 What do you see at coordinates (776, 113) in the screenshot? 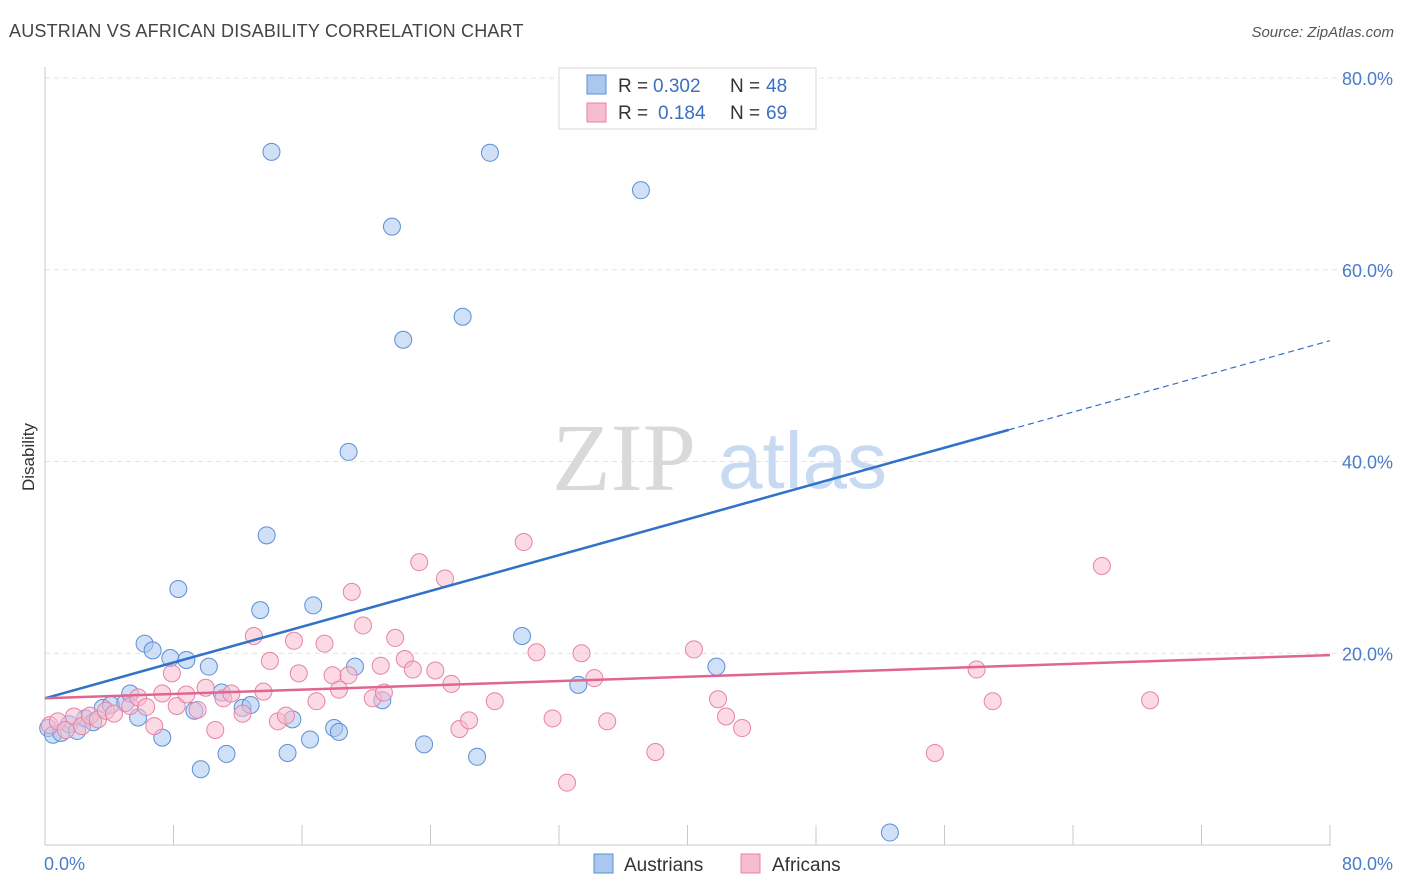
I see `legend-n-value-africans: 69` at bounding box center [776, 113].